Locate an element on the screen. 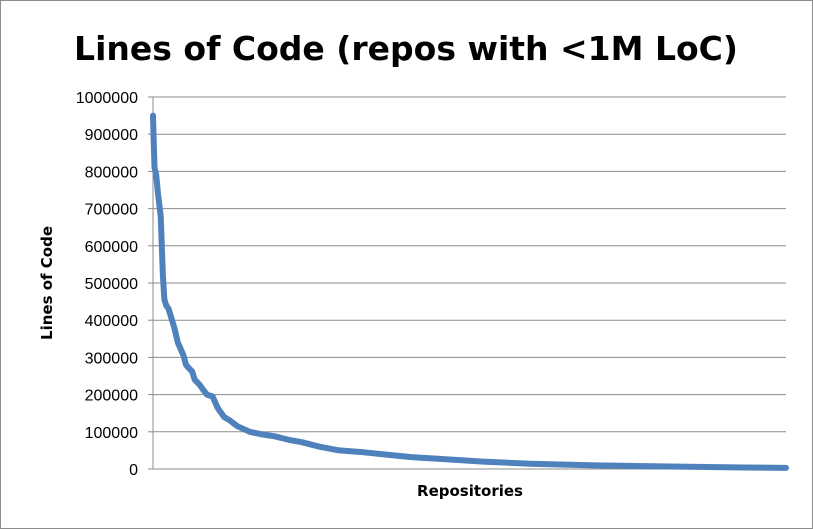  y-tick-label: 800000 is located at coordinates (111, 172).